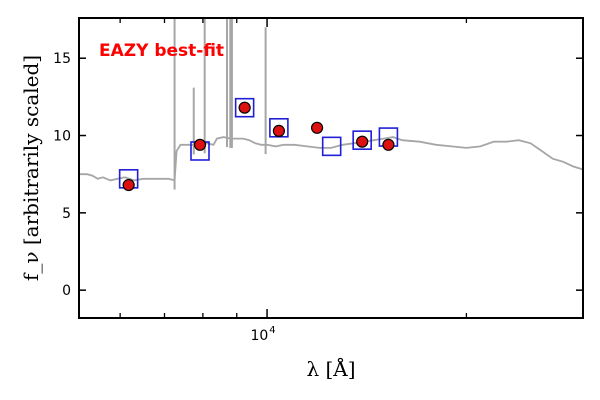  Describe the element at coordinates (62, 59) in the screenshot. I see `y-tick-label: 15` at that location.